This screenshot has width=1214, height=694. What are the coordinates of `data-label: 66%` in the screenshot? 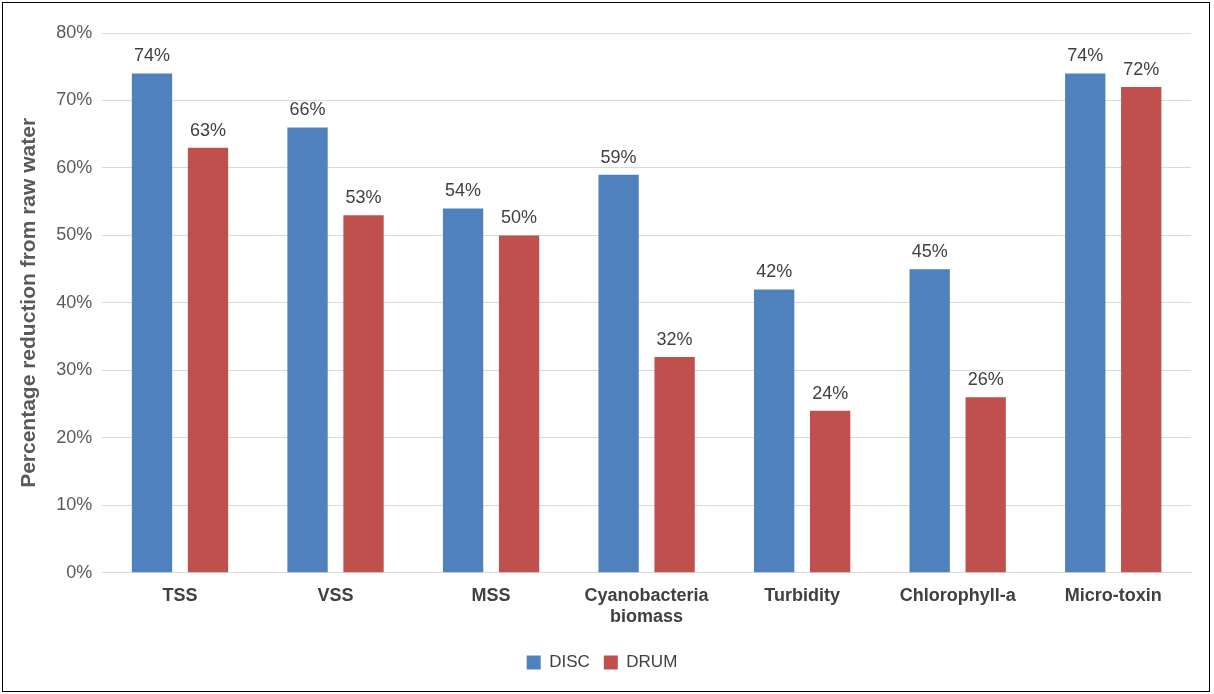 It's located at (307, 109).